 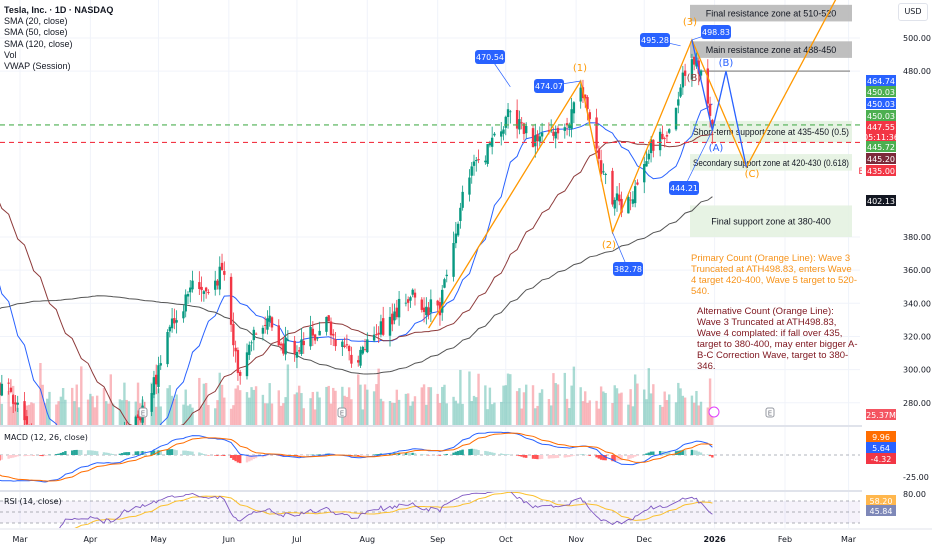 What do you see at coordinates (393, 510) in the screenshot?
I see `rsi-ma-line` at bounding box center [393, 510].